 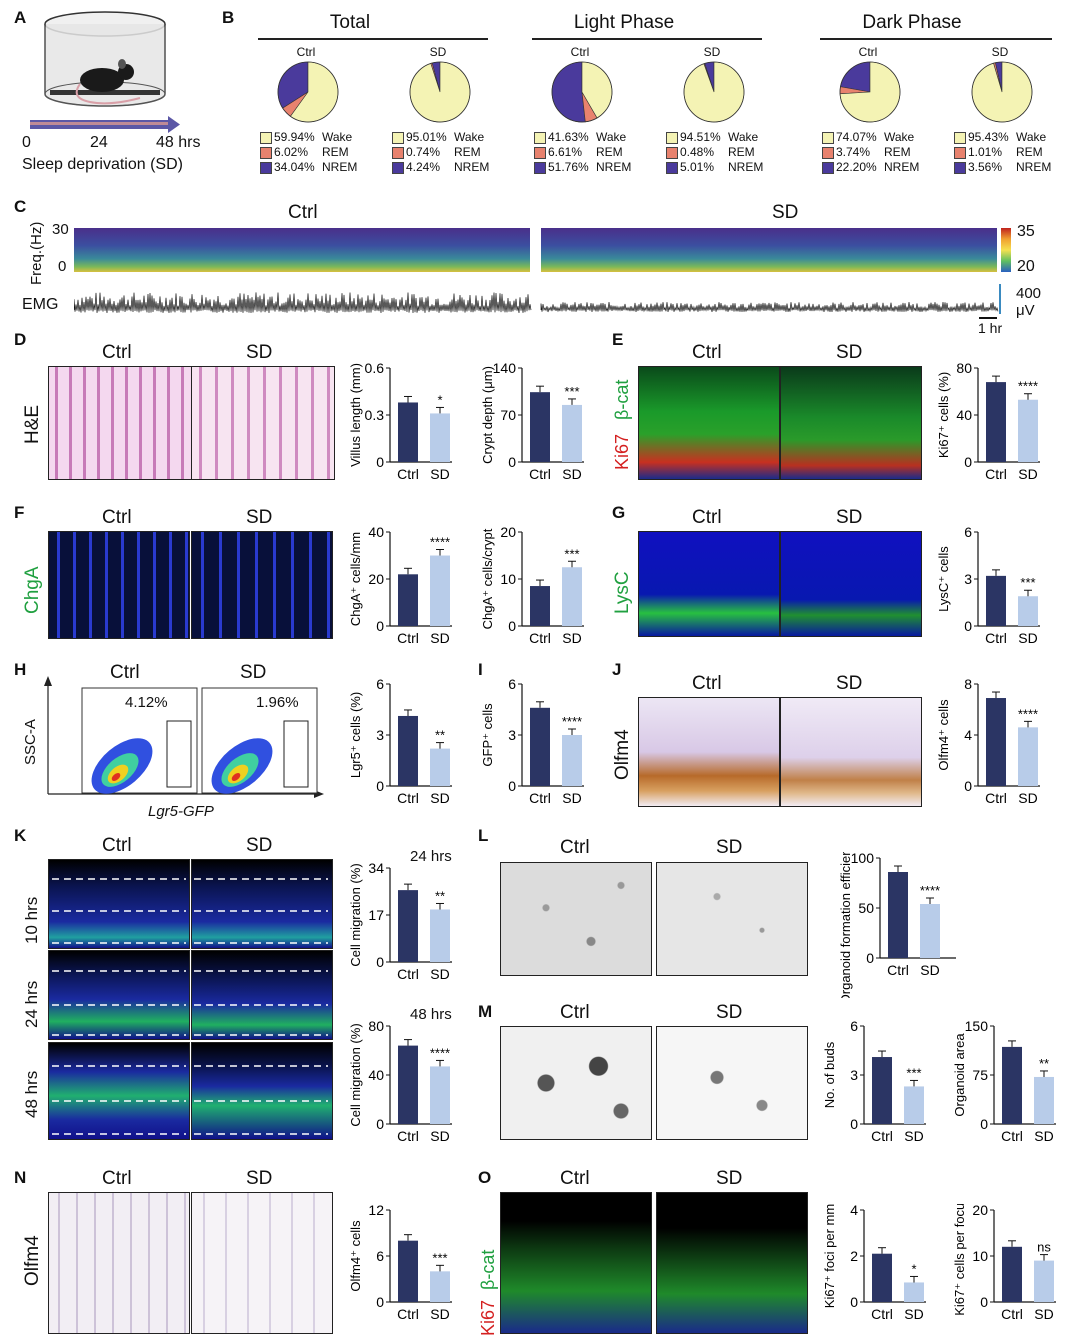 I want to click on y-tick-label: 4, so click(x=854, y=1211).